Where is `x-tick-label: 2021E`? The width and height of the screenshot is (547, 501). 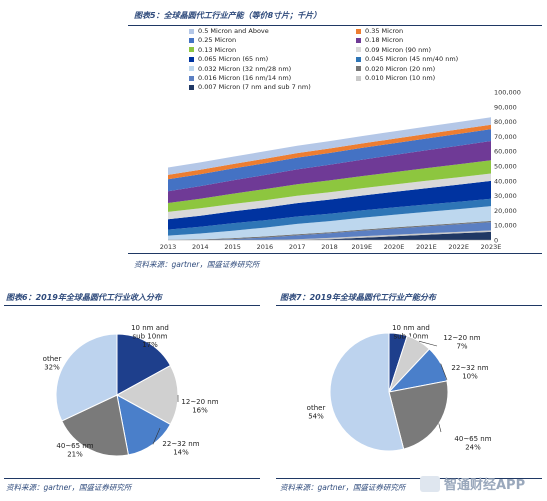
x-tick-label: 2021E is located at coordinates (426, 247).